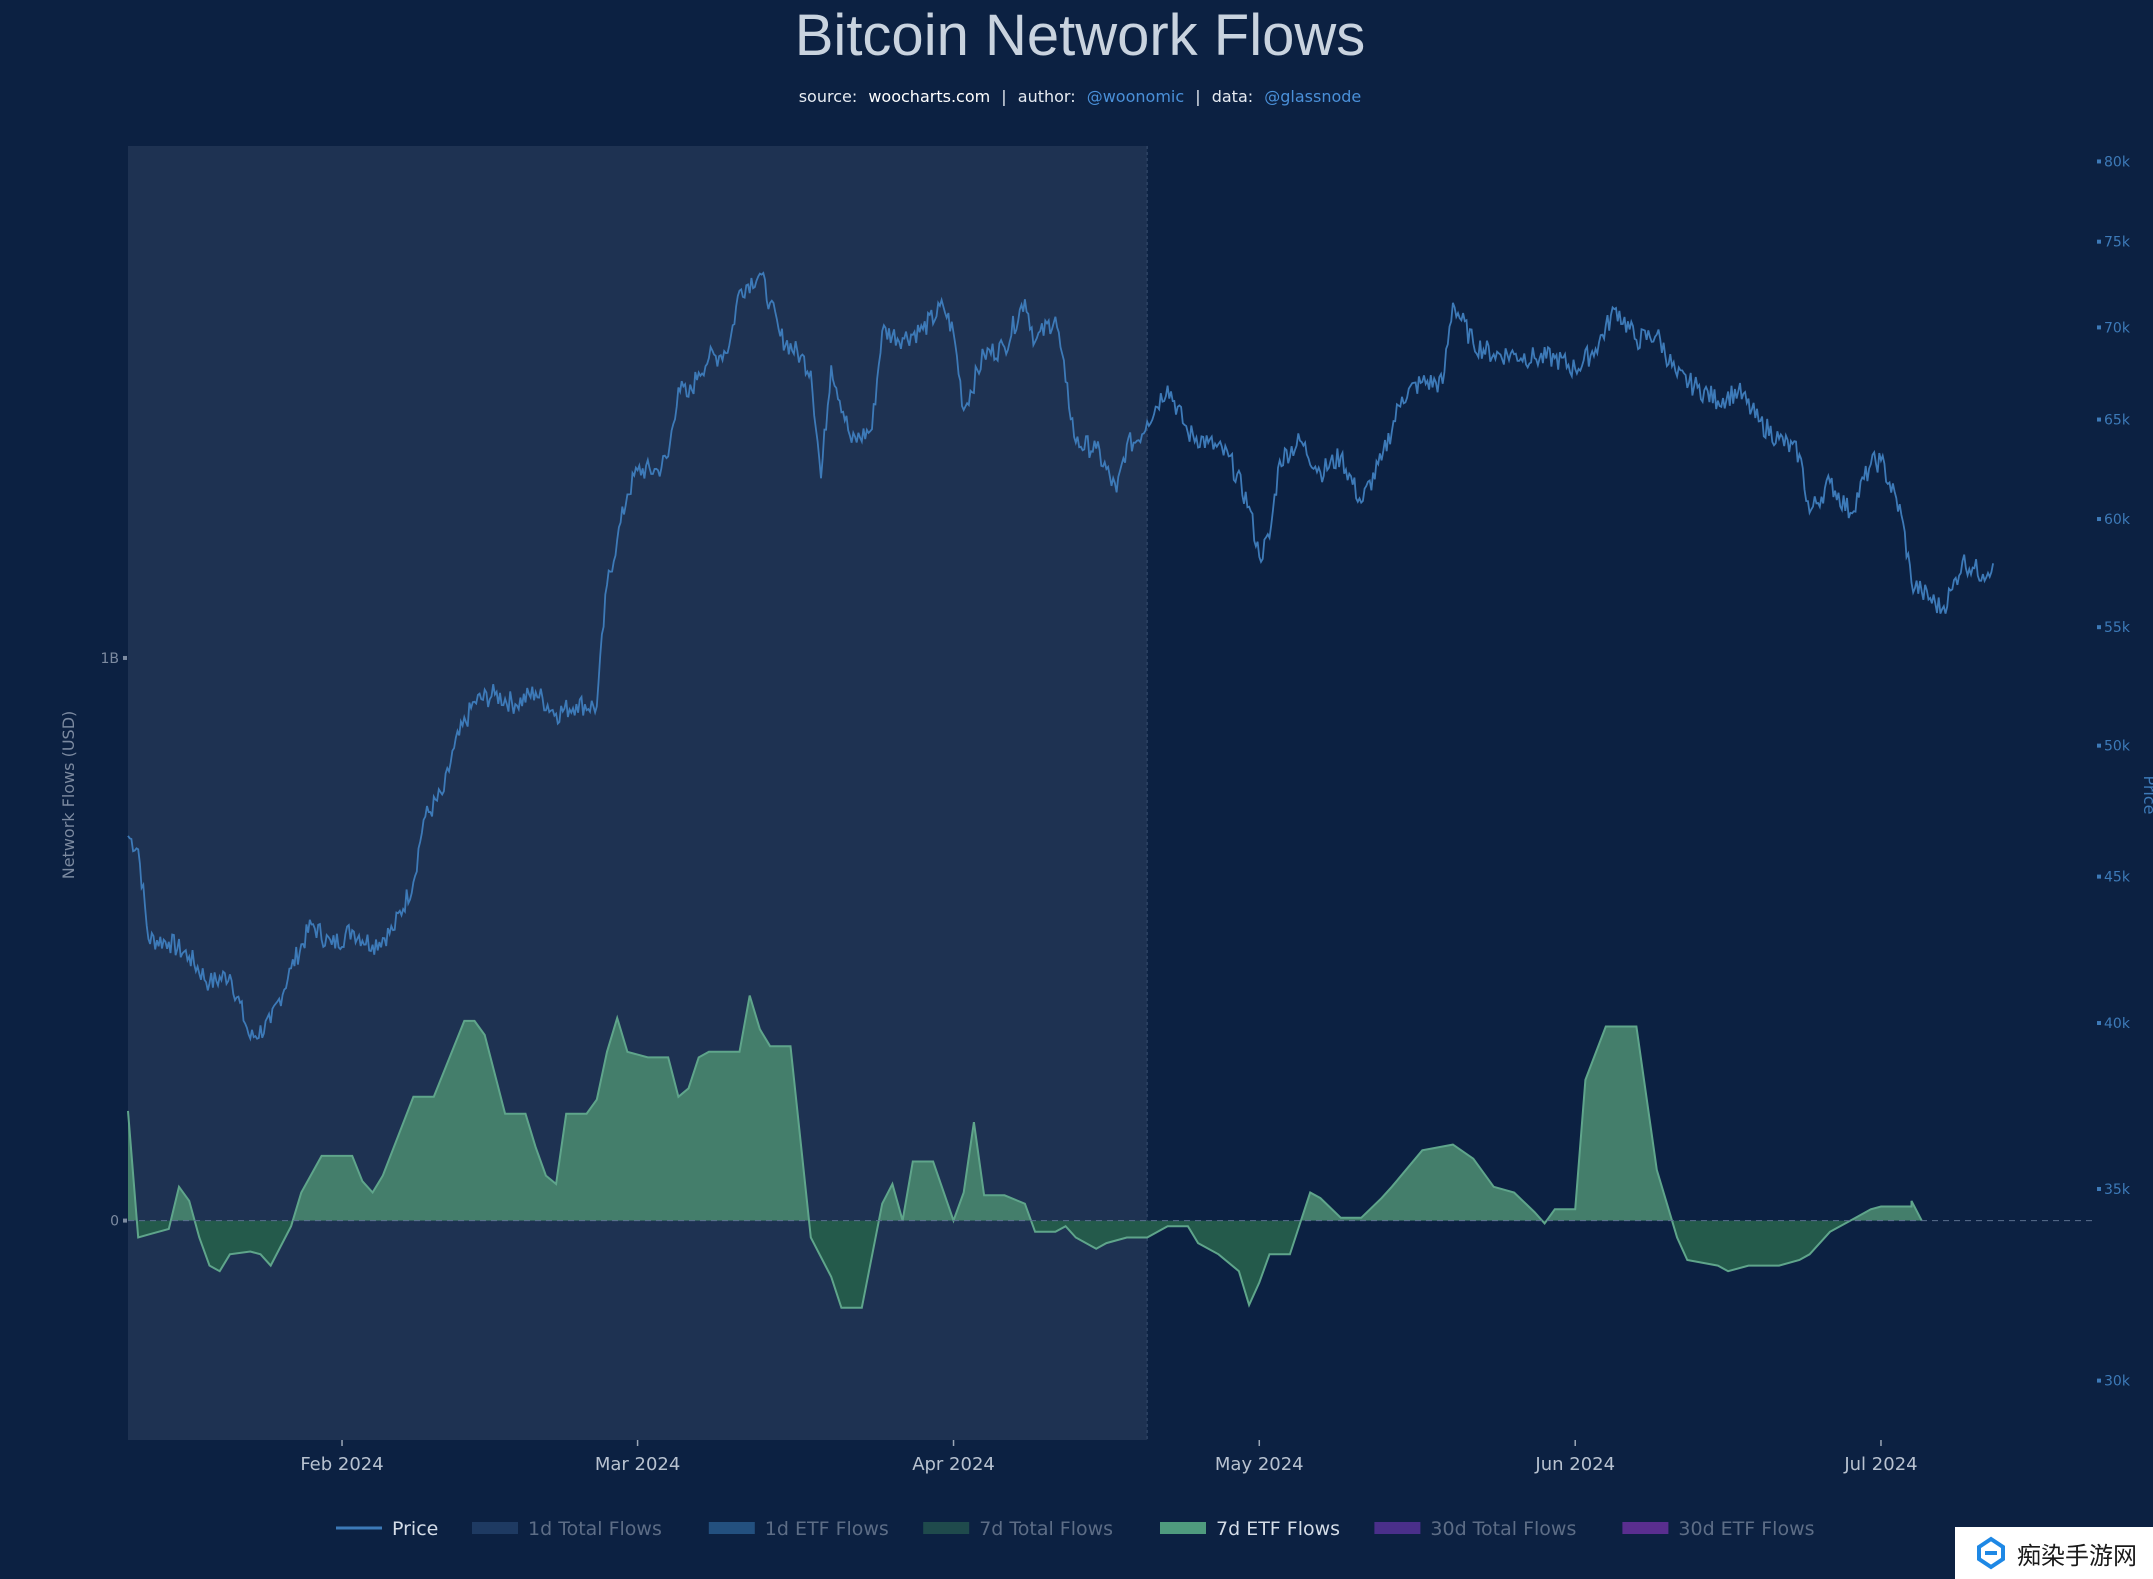 This screenshot has height=1579, width=2153. Describe the element at coordinates (2117, 520) in the screenshot. I see `right-axis-tick-label: 60k` at that location.